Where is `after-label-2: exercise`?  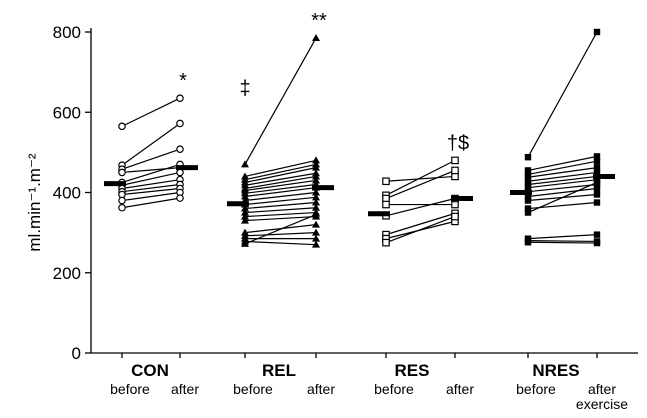 after-label-2: exercise is located at coordinates (602, 404).